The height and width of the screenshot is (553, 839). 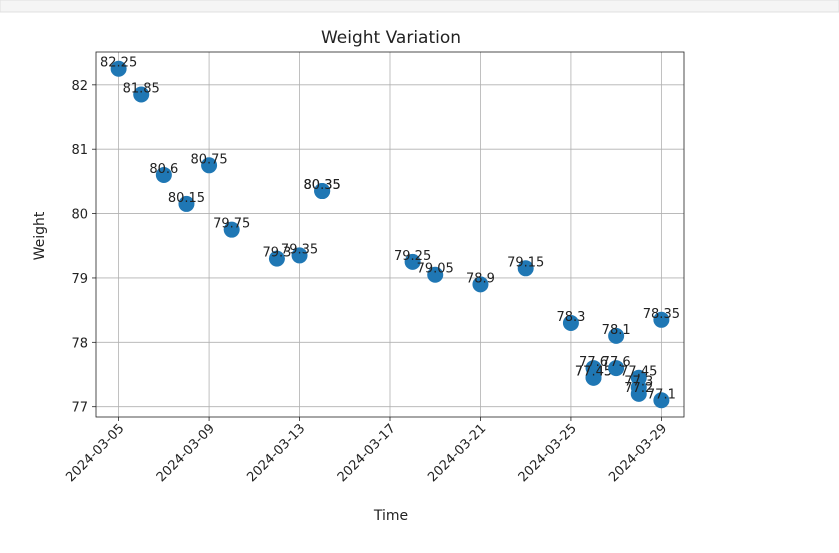 I want to click on data-label: 79.15, so click(x=525, y=262).